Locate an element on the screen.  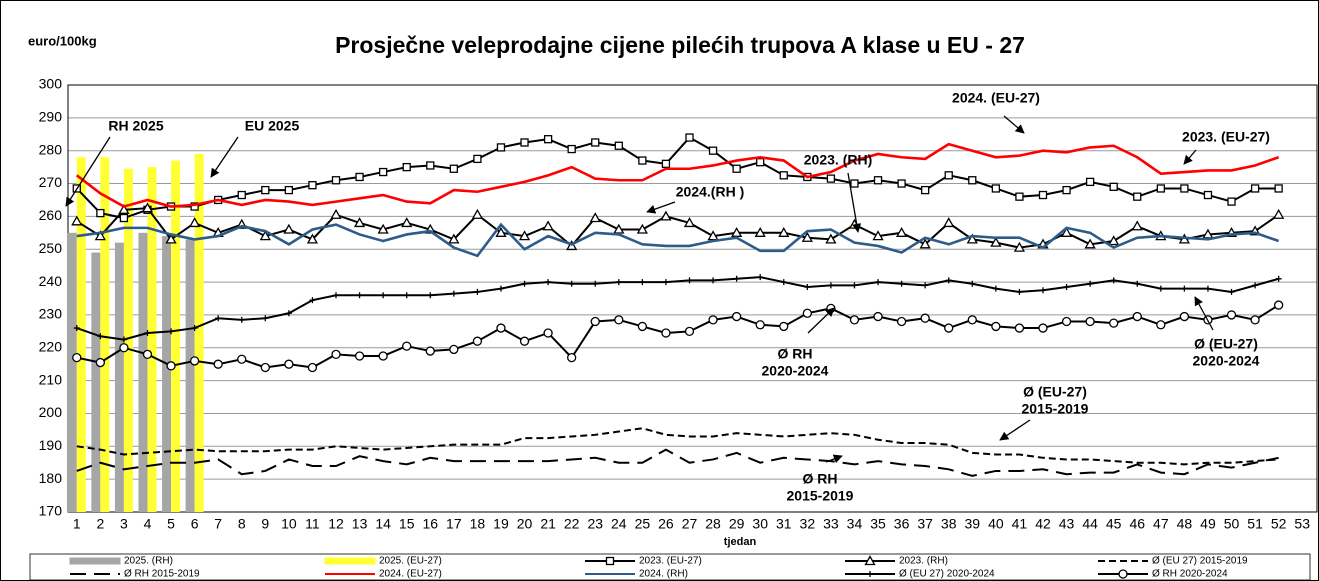
x-tick-label: 42 is located at coordinates (1043, 524).